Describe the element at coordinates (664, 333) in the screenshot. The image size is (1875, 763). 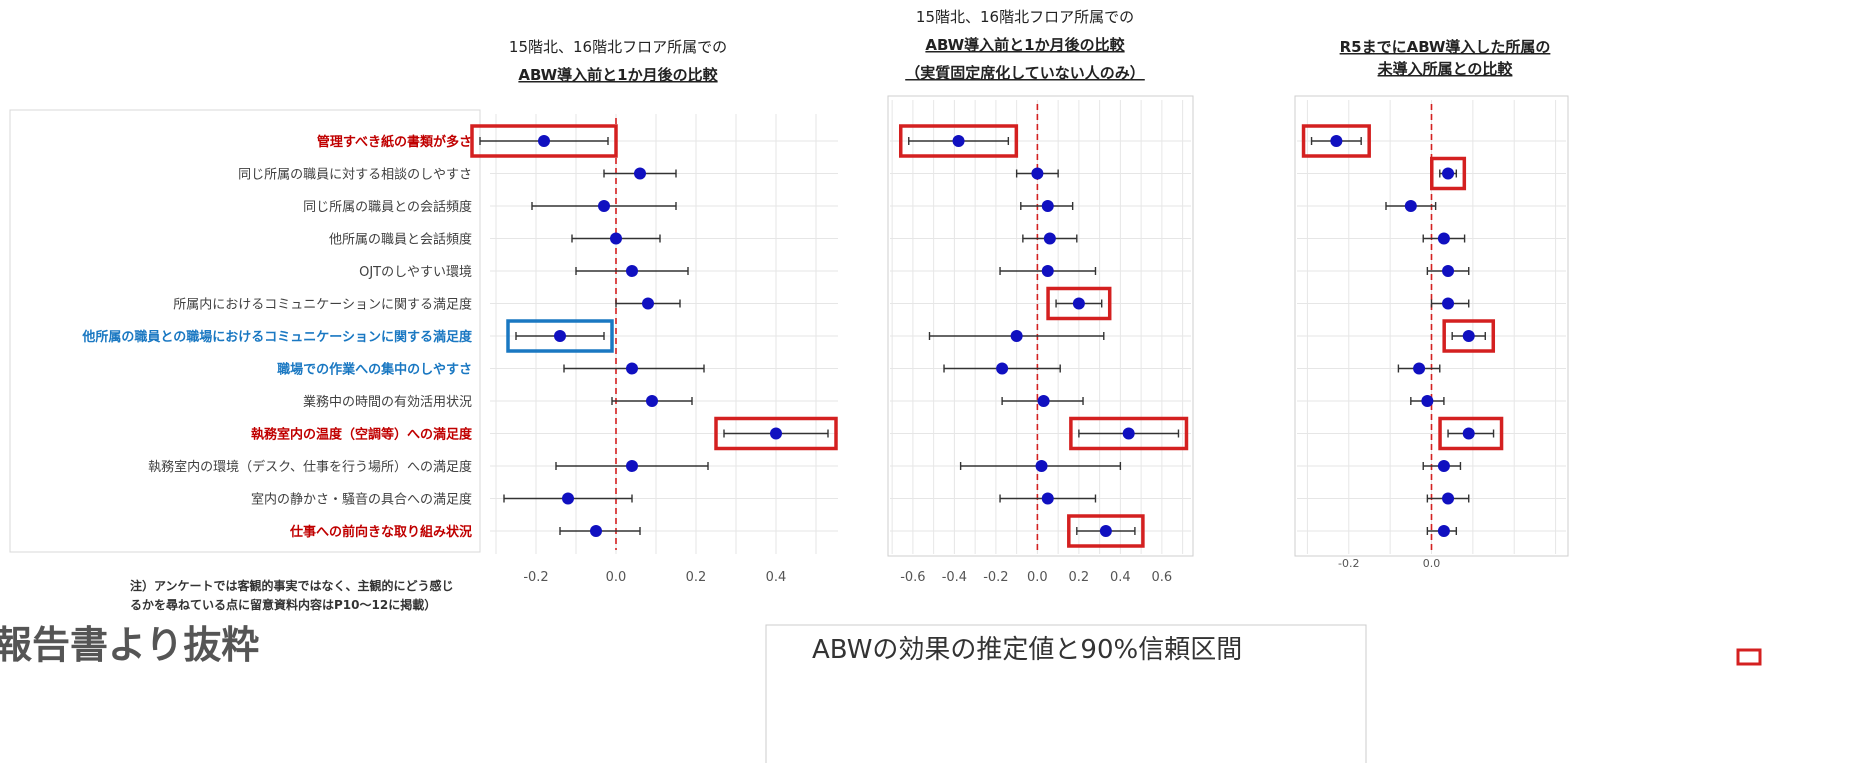
I see `plot-area` at that location.